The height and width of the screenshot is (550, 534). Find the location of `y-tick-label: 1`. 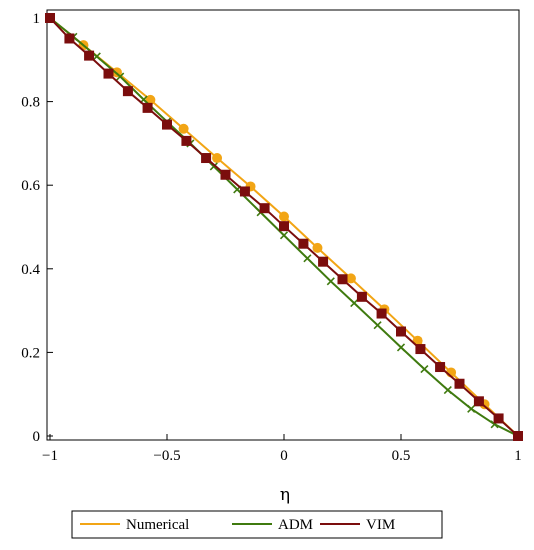

y-tick-label: 1 is located at coordinates (37, 19).